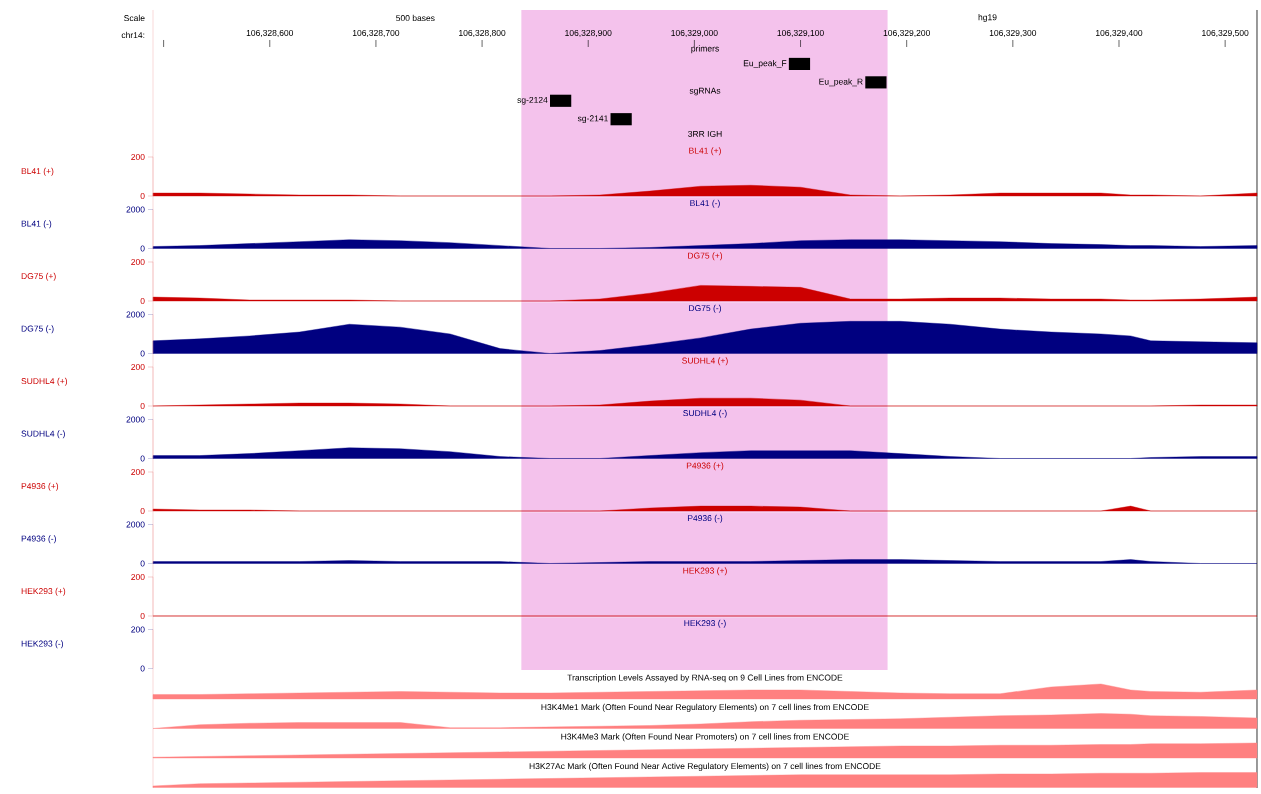  What do you see at coordinates (705, 133) in the screenshot?
I see `text: 3RR IGH` at bounding box center [705, 133].